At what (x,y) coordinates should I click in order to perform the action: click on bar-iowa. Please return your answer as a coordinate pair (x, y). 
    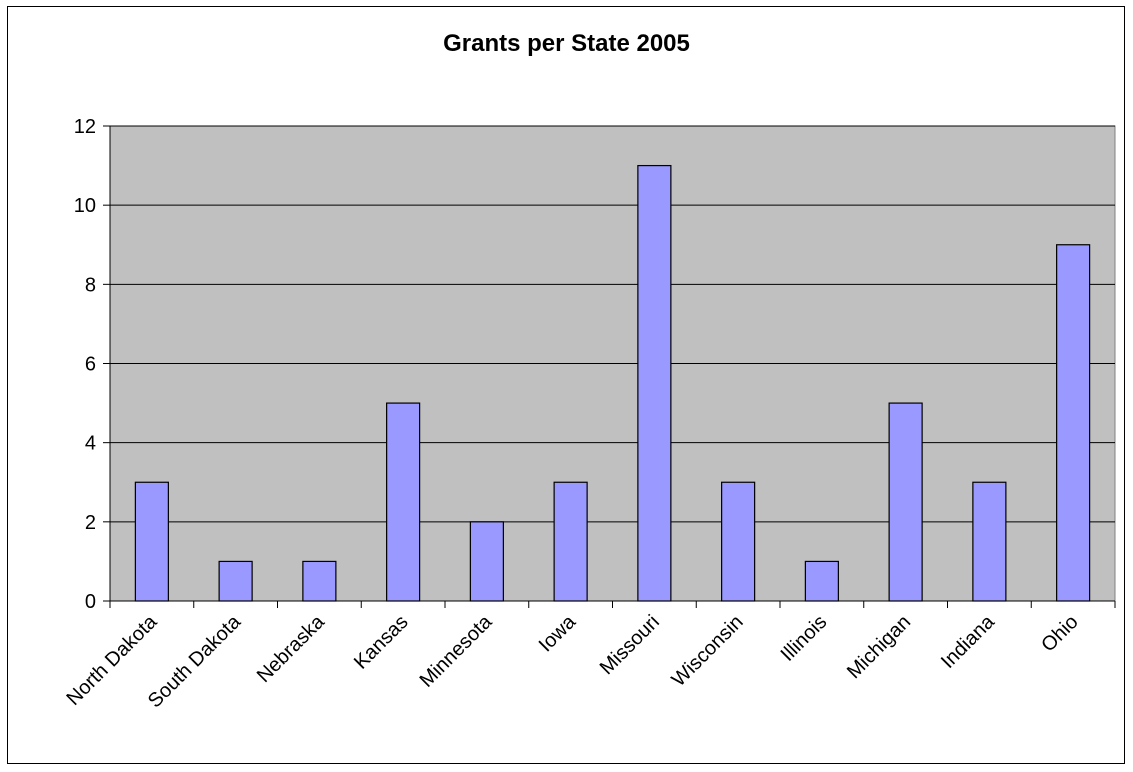
    Looking at the image, I should click on (570, 541).